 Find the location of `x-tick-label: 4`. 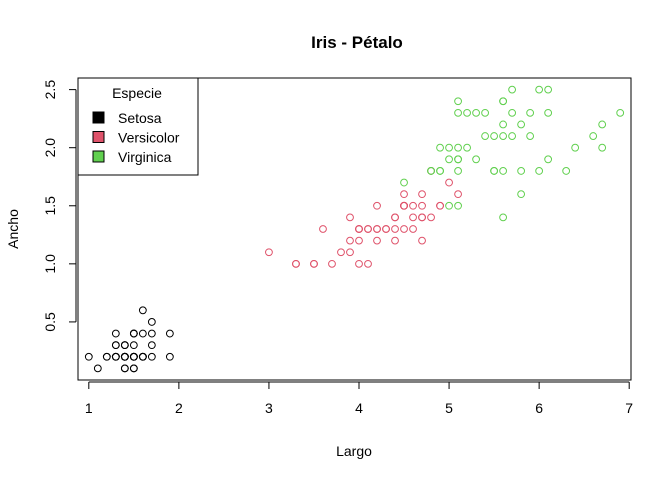

x-tick-label: 4 is located at coordinates (359, 408).